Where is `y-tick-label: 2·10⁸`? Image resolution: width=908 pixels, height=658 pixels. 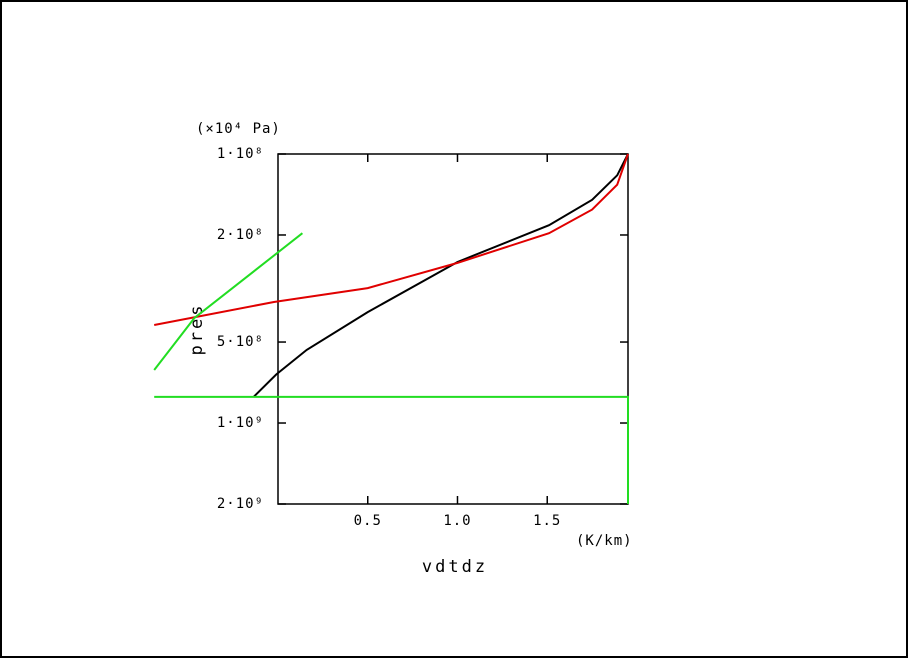
y-tick-label: 2·10⁸ is located at coordinates (240, 235).